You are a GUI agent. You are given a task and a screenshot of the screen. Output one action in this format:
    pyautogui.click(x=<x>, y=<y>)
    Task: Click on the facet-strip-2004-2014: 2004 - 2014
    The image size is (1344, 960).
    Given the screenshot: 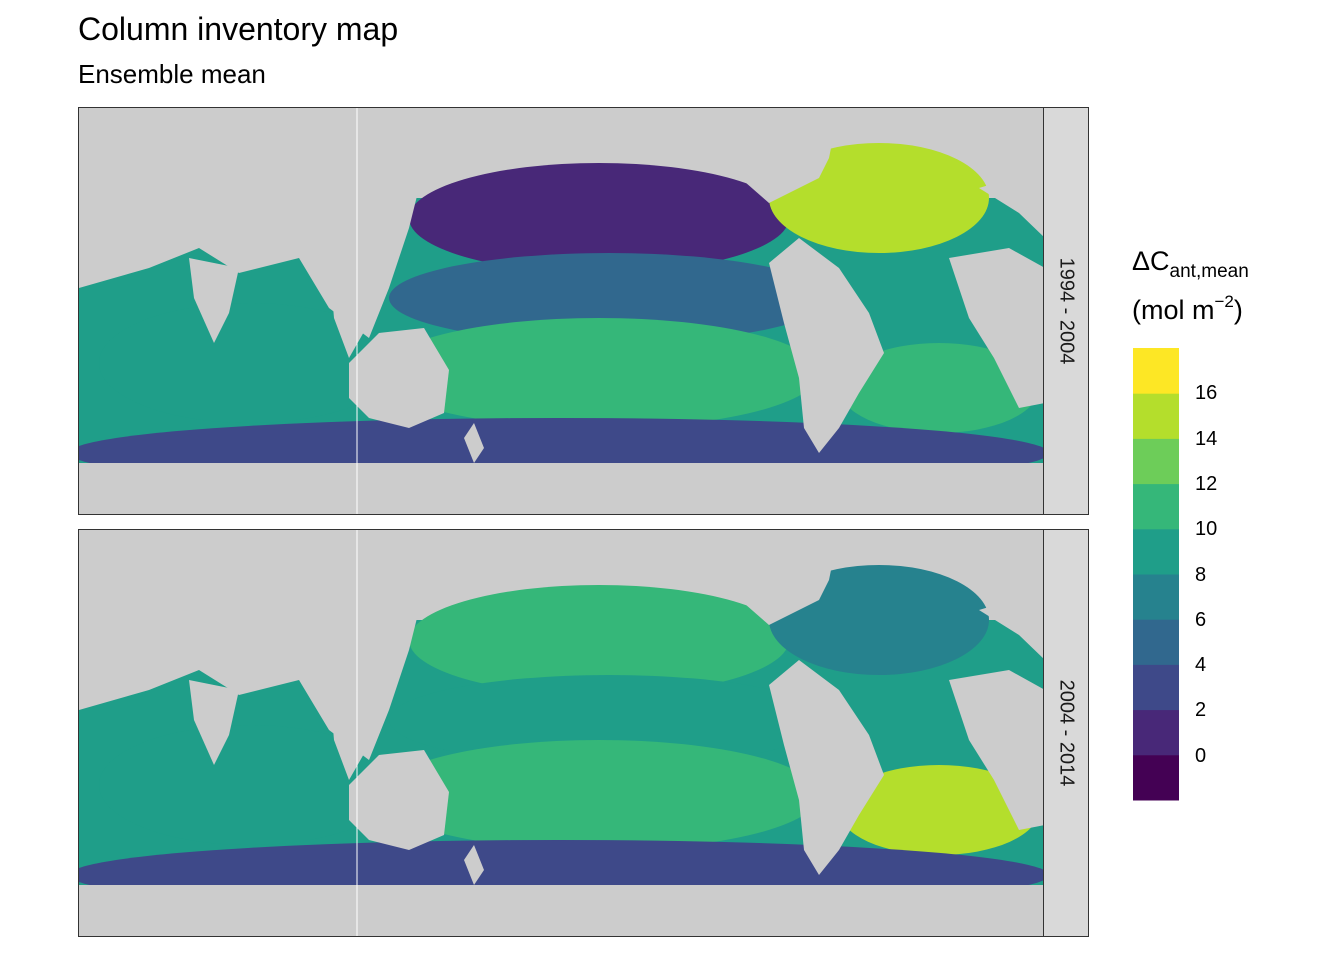 What is the action you would take?
    pyautogui.click(x=1066, y=733)
    